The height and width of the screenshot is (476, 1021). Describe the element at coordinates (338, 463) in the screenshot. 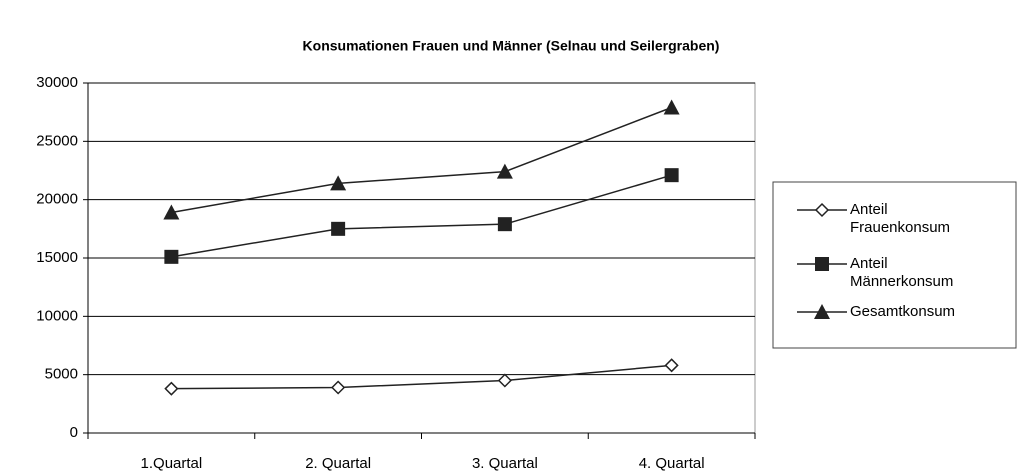

I see `x-tick-label: 2. Quartal` at that location.